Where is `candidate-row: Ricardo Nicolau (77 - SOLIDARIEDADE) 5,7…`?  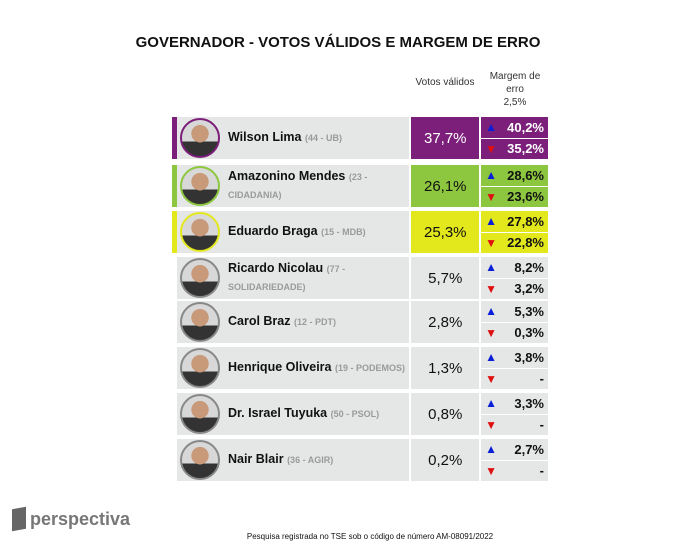
candidate-row: Ricardo Nicolau (77 - SOLIDARIEDADE) 5,7… is located at coordinates (360, 278).